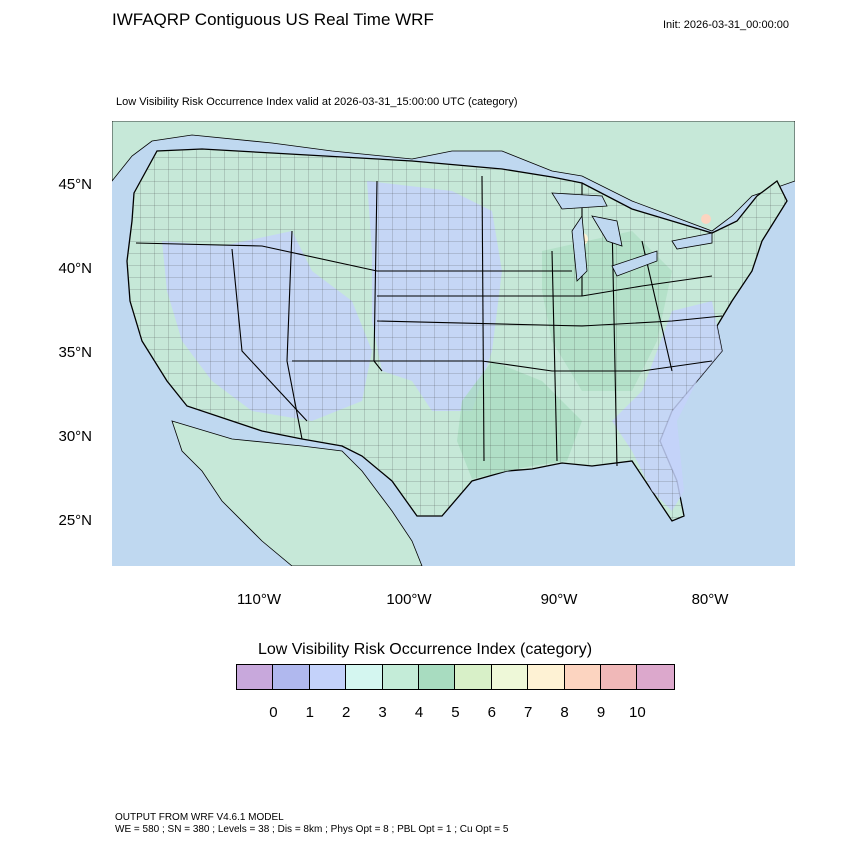 Image resolution: width=850 pixels, height=850 pixels. Describe the element at coordinates (259, 599) in the screenshot. I see `lon-label-110w: 110°W` at that location.